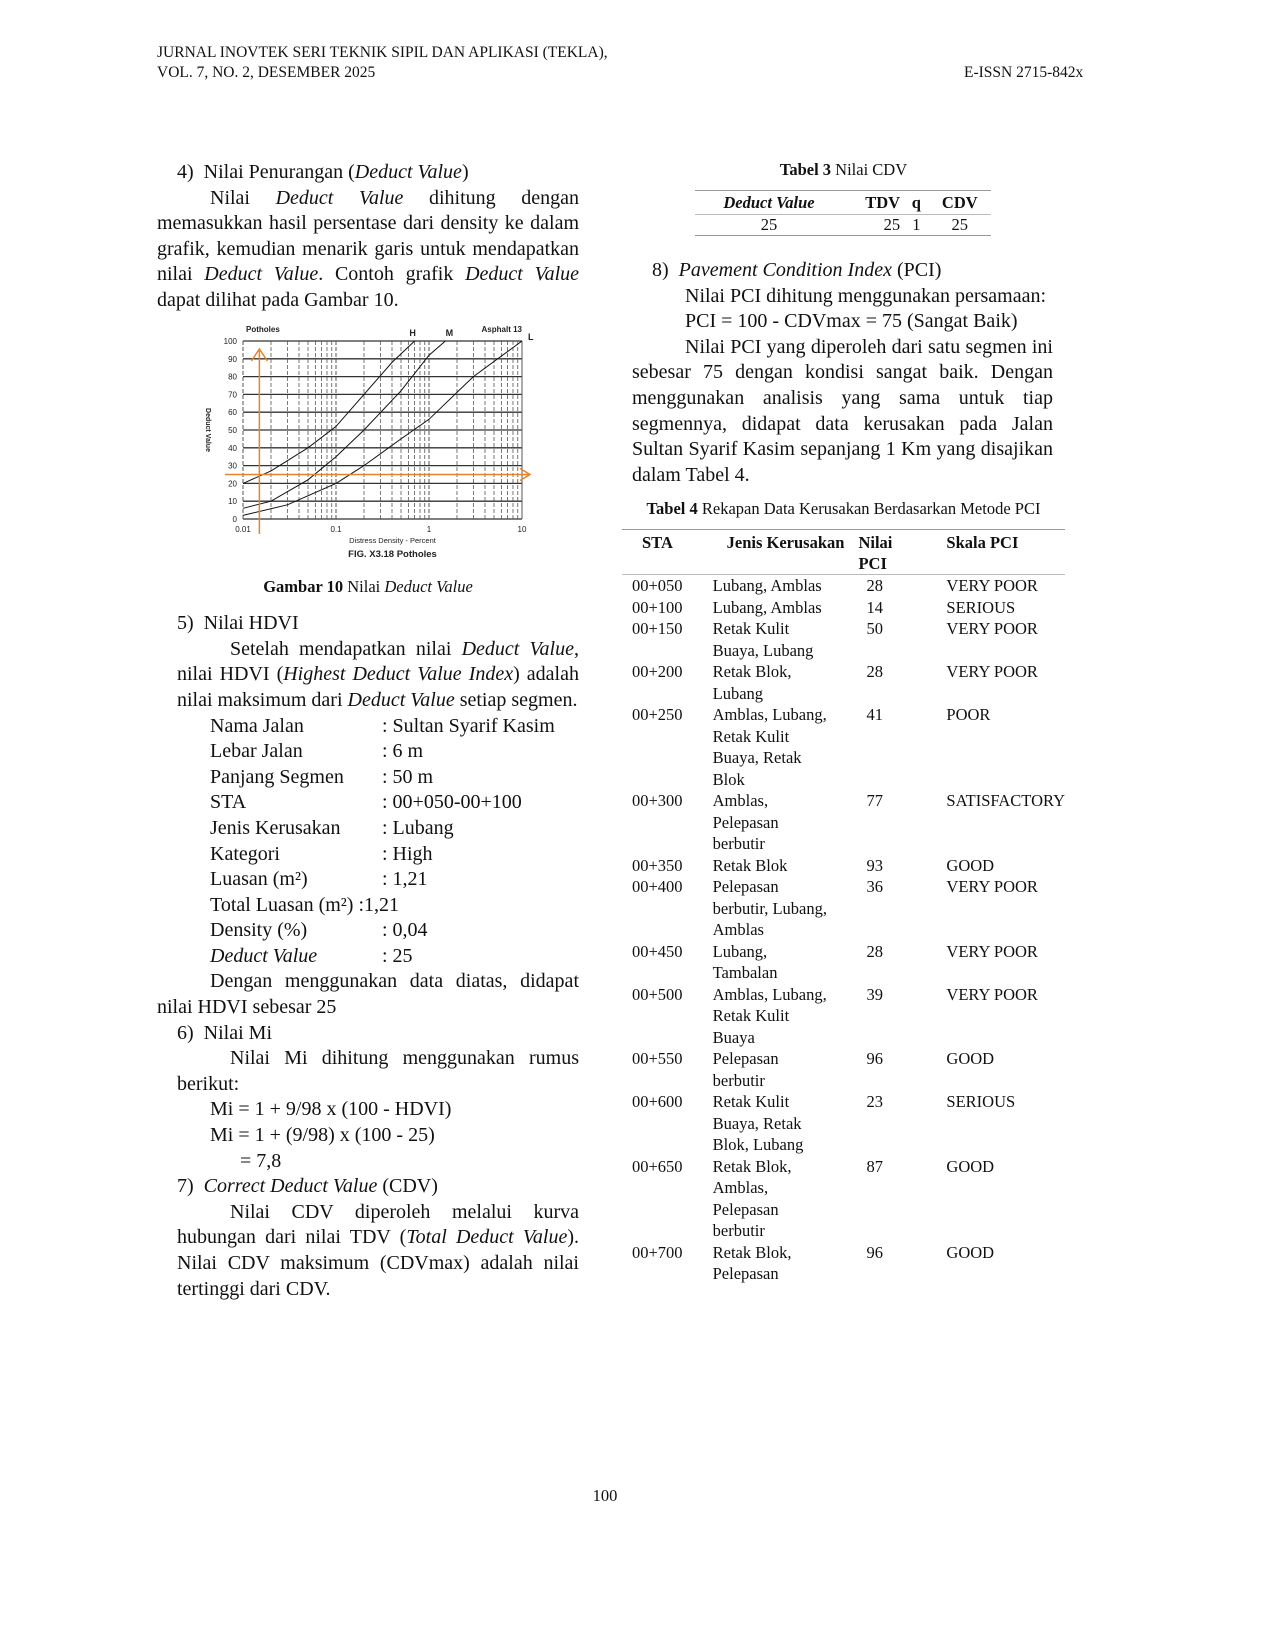 Image resolution: width=1275 pixels, height=1650 pixels. I want to click on cell-cdv: 25, so click(959, 225).